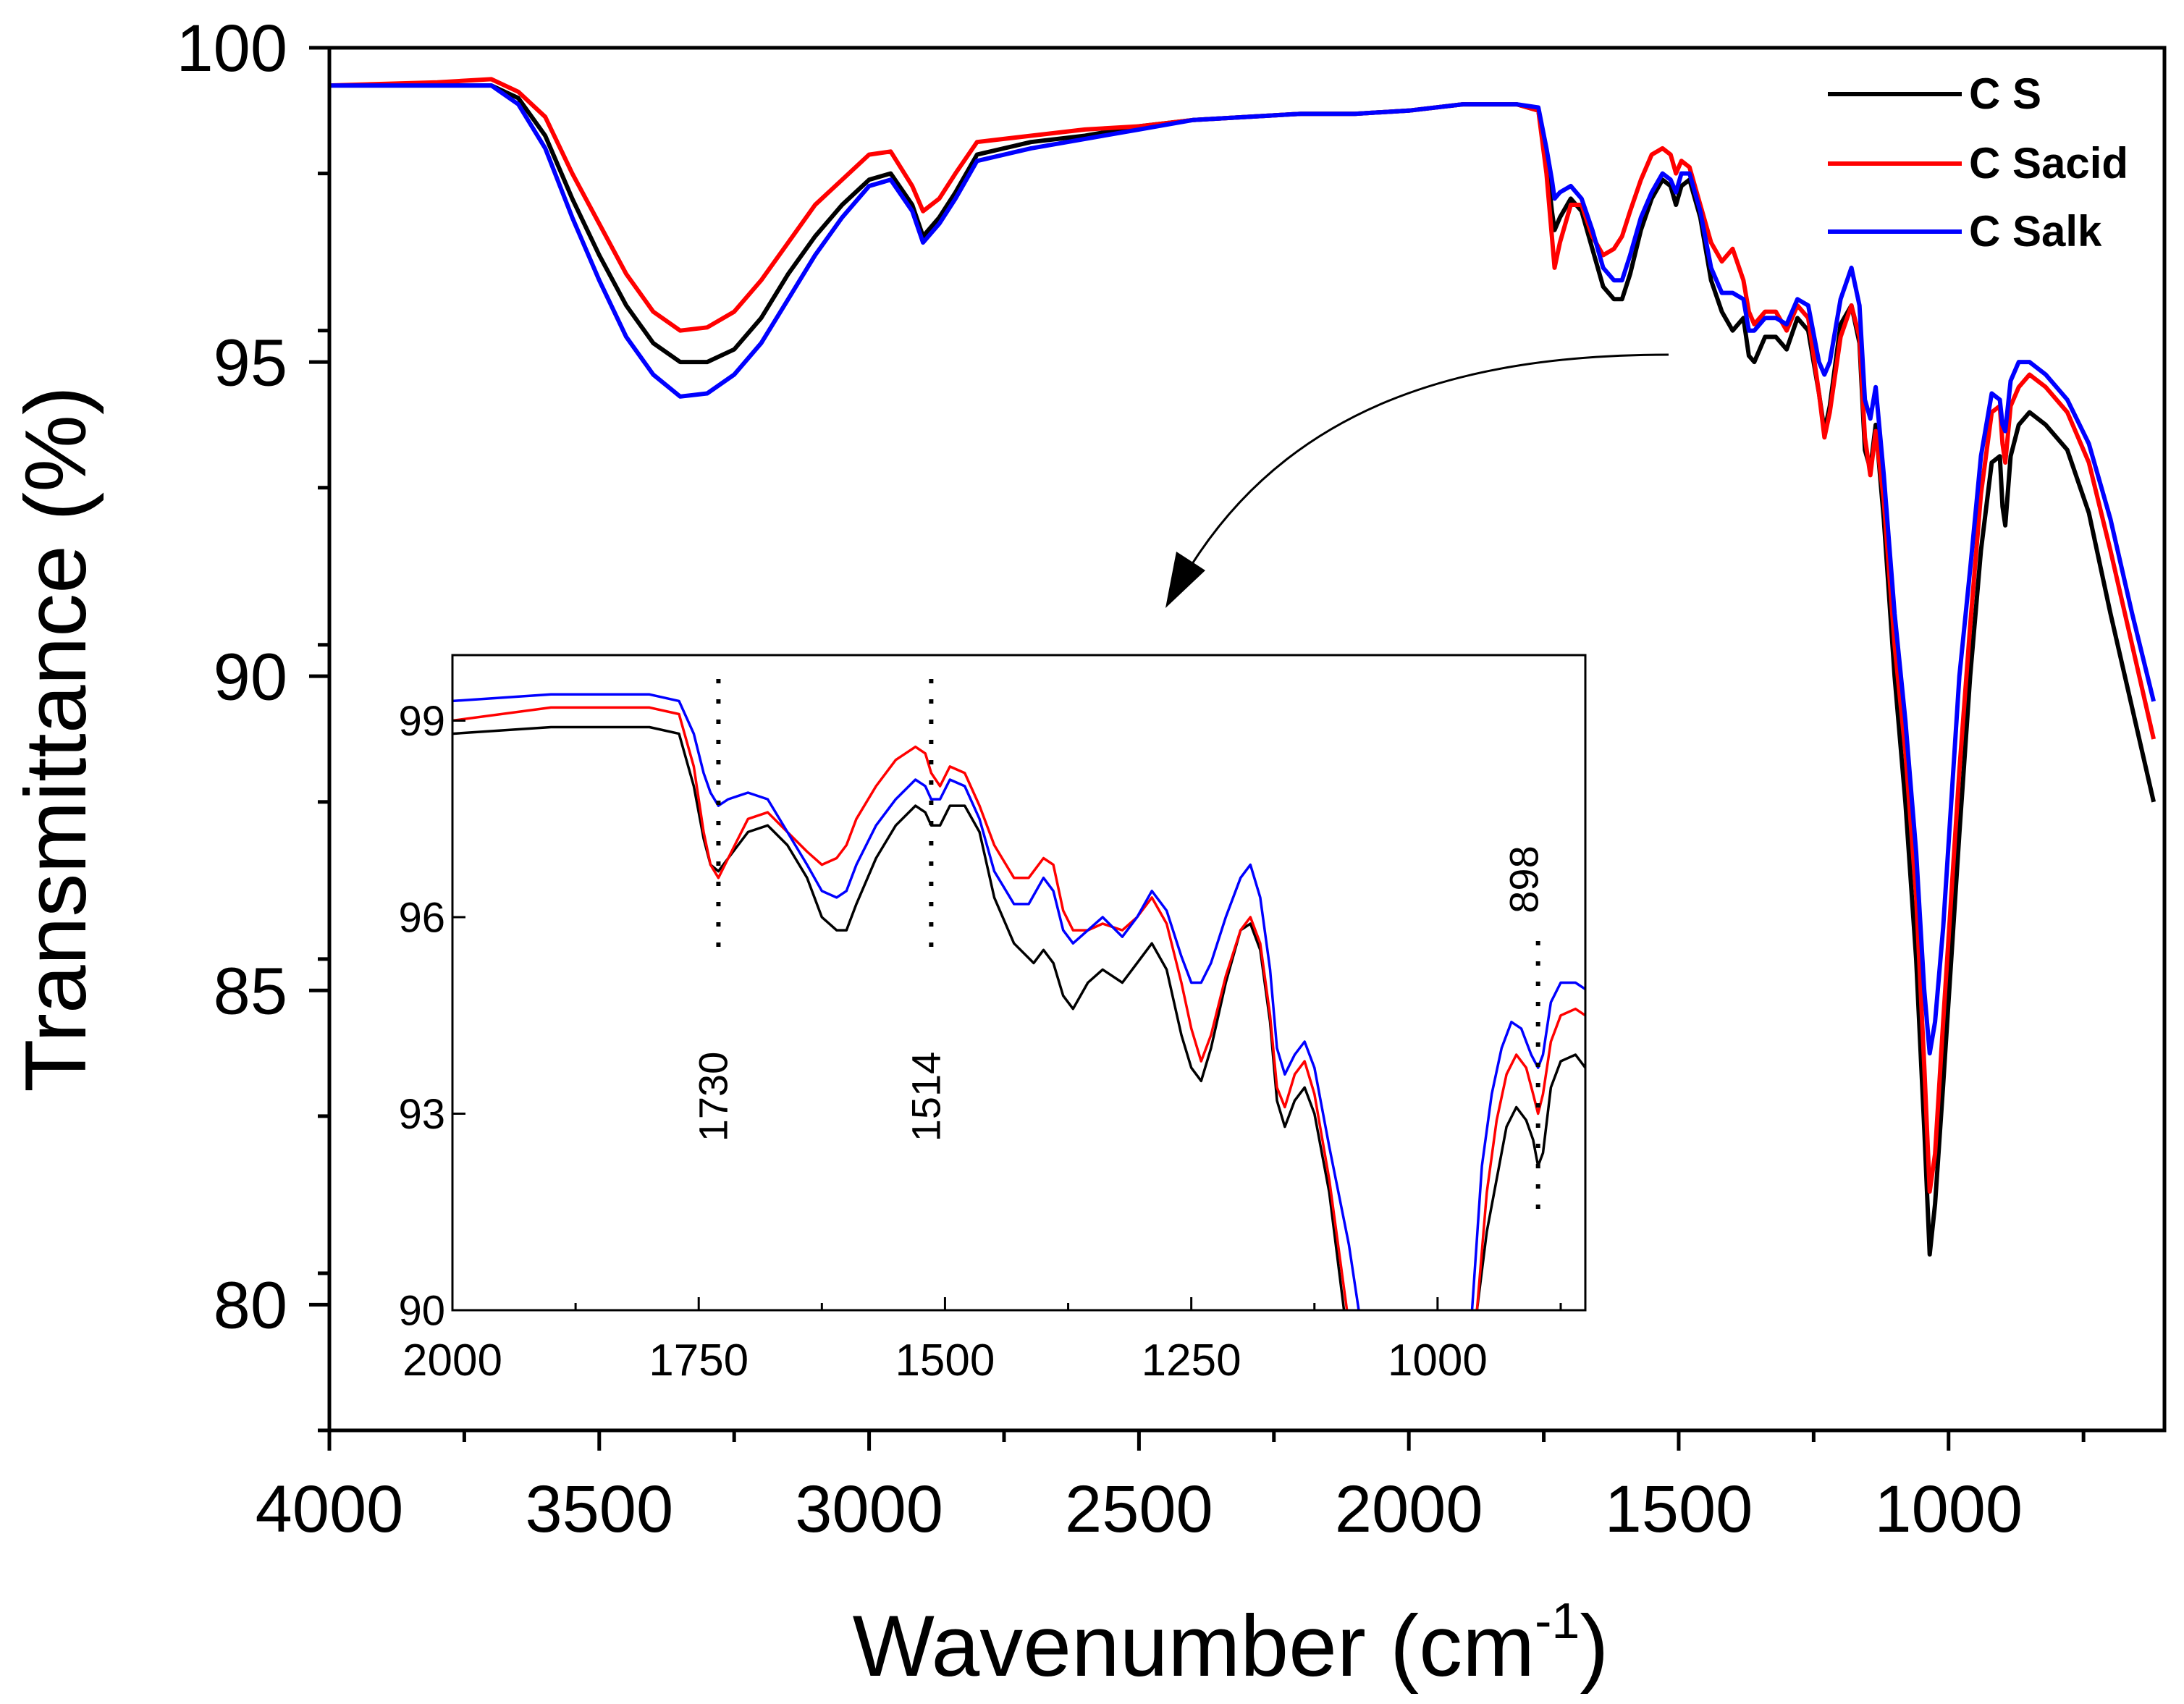  Describe the element at coordinates (869, 1509) in the screenshot. I see `main-x-tick-label: 3000` at that location.